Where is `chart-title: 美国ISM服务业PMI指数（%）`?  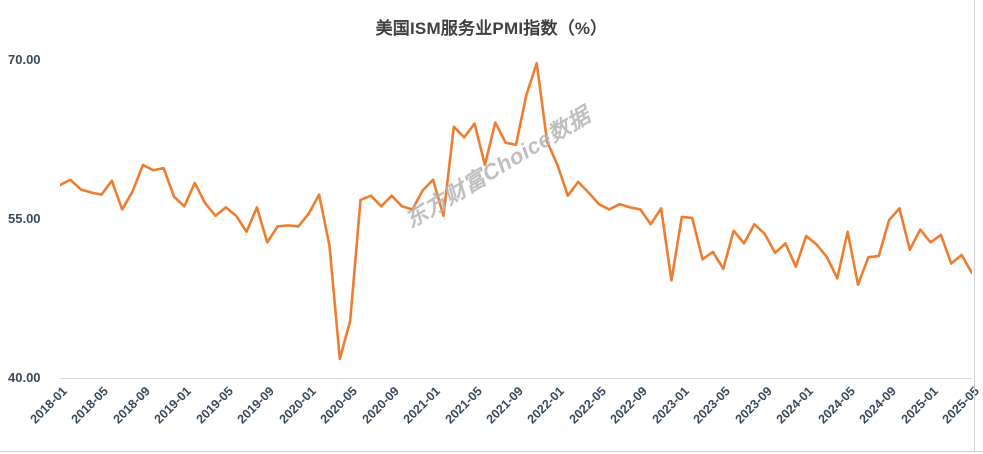 chart-title: 美国ISM服务业PMI指数（%） is located at coordinates (491, 28).